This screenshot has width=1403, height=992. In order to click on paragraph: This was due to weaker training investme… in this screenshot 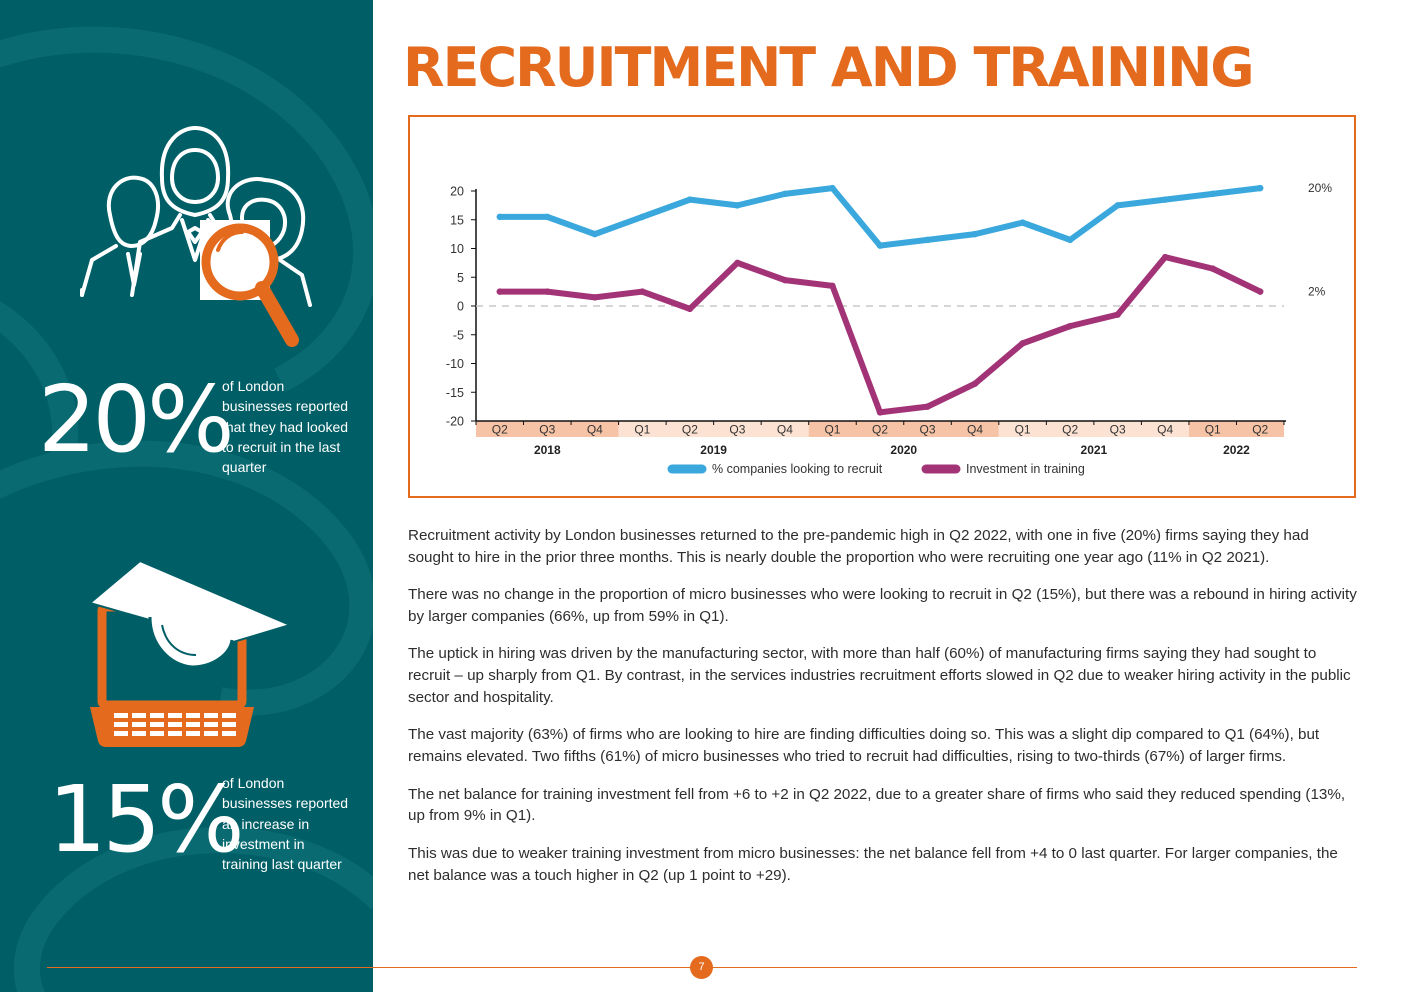, I will do `click(873, 864)`.